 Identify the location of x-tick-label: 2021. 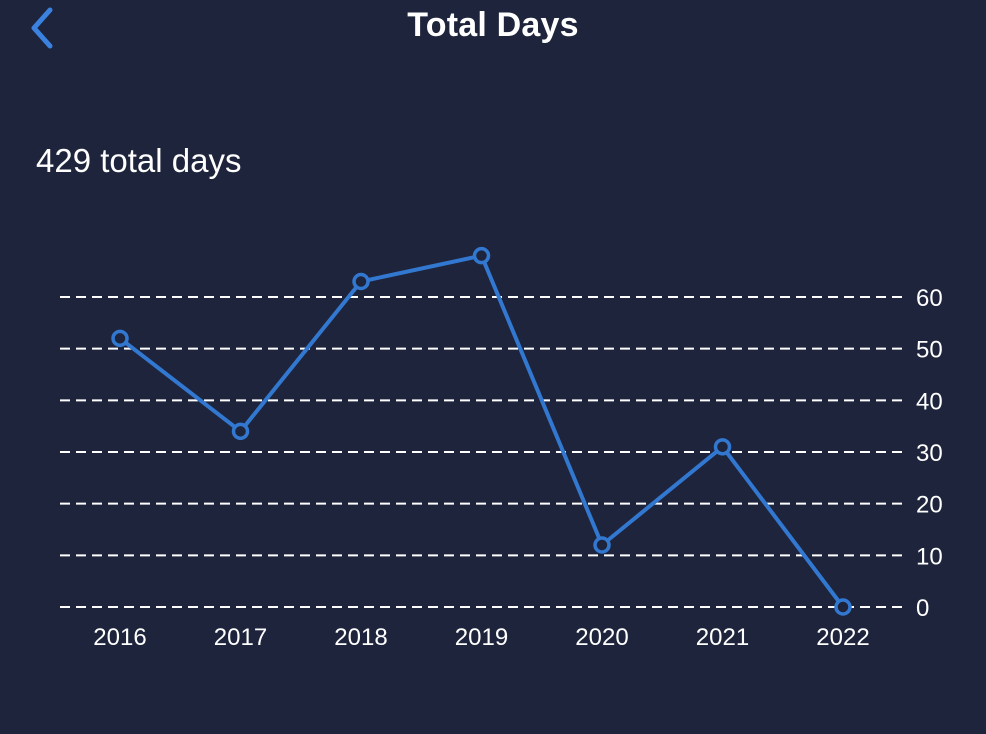
(722, 637).